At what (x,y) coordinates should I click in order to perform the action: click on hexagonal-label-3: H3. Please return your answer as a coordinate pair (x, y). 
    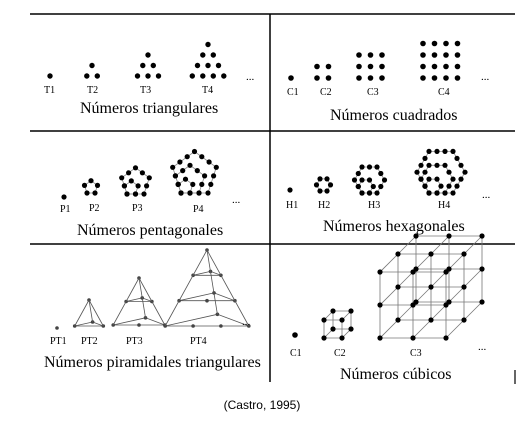
    Looking at the image, I should click on (374, 205).